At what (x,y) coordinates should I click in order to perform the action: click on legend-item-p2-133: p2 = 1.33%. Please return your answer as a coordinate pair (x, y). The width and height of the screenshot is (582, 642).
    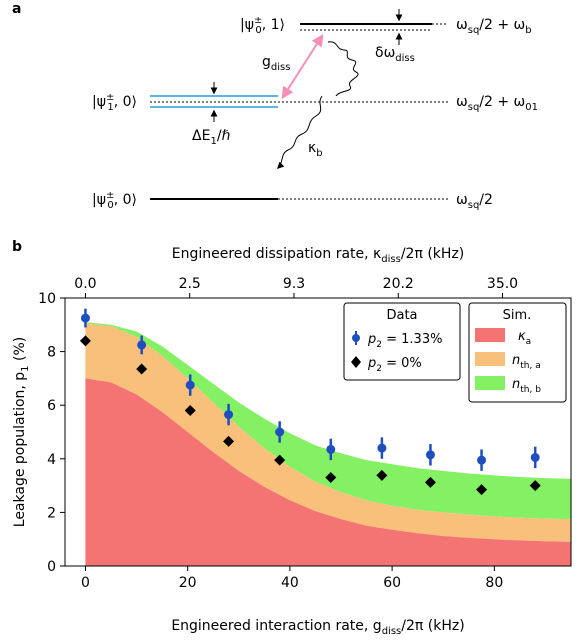
    Looking at the image, I should click on (404, 341).